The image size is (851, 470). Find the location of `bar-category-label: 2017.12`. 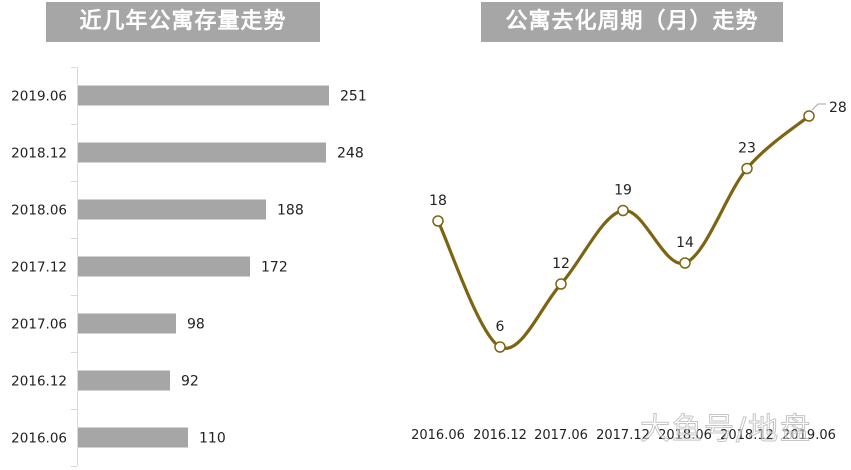

bar-category-label: 2017.12 is located at coordinates (39, 268).